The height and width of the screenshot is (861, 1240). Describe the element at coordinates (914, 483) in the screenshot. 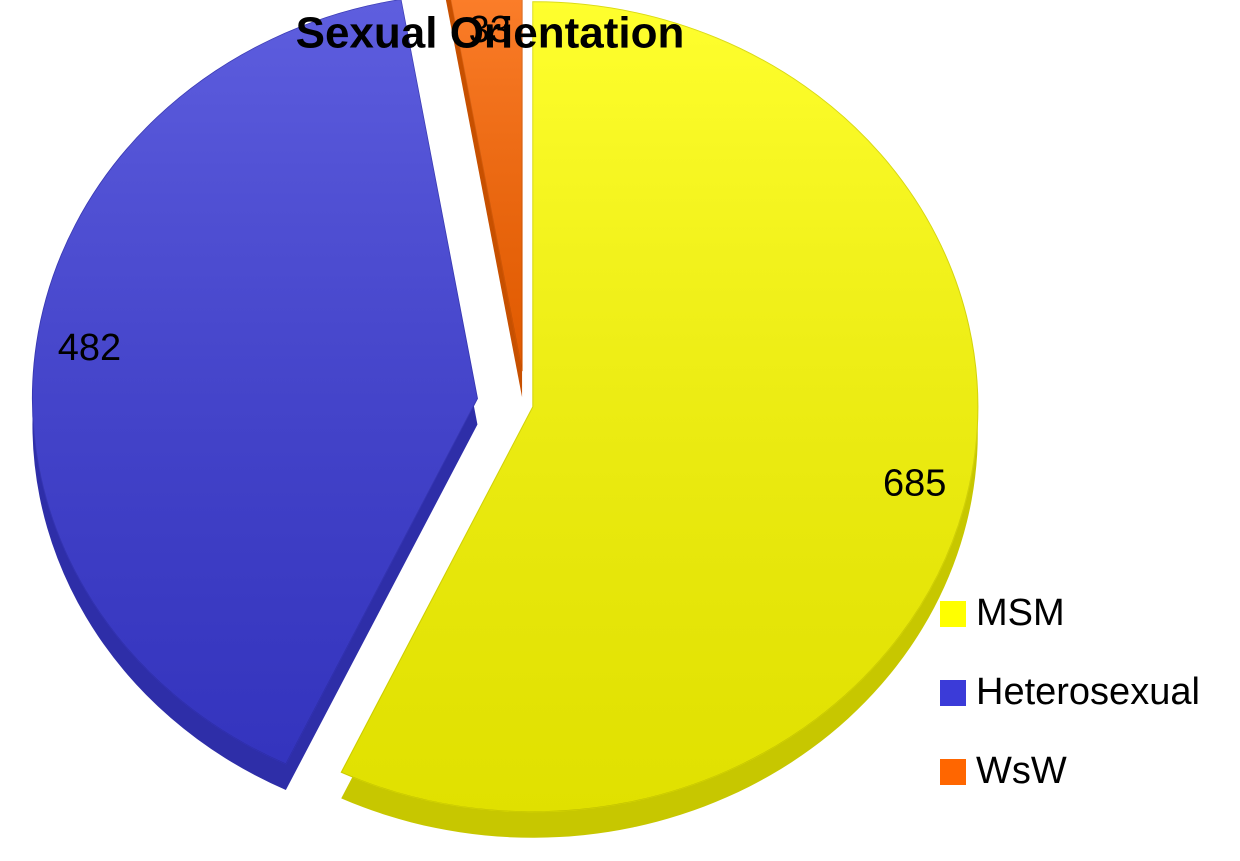

I see `data-label: 685` at that location.